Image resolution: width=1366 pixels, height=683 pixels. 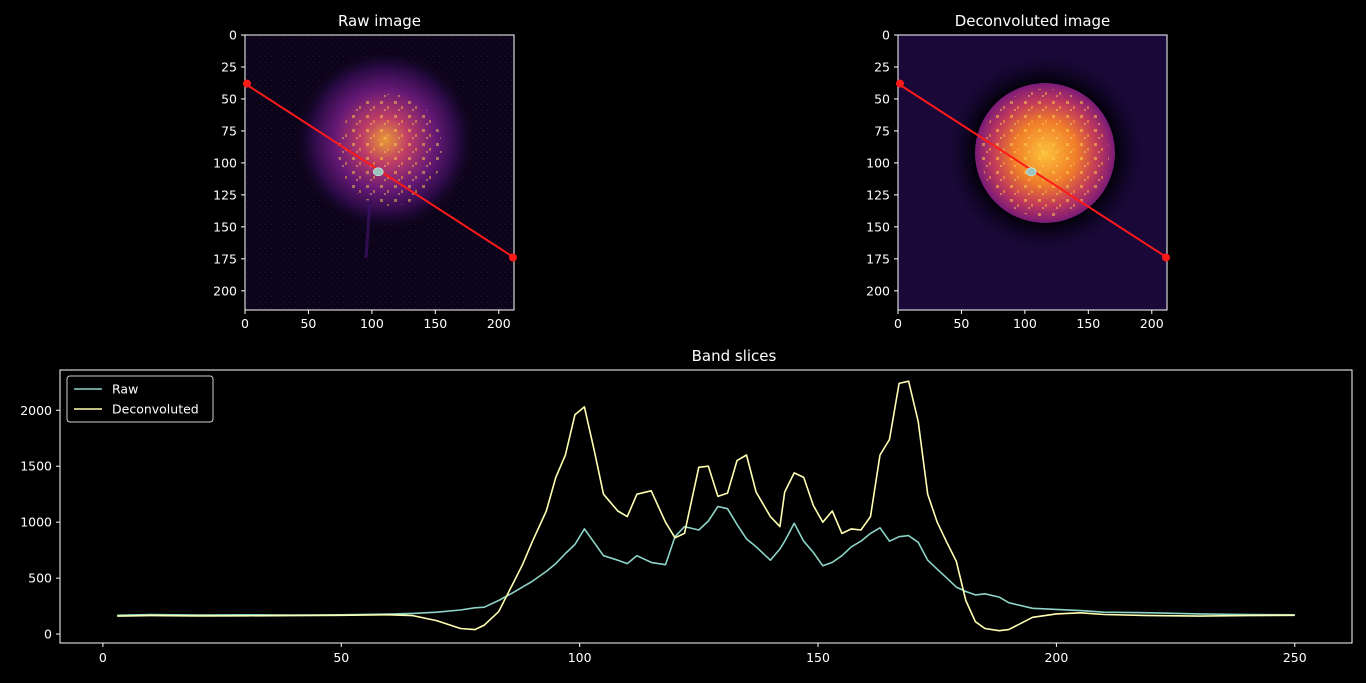 What do you see at coordinates (886, 35) in the screenshot?
I see `deconv-ytick-label: 0` at bounding box center [886, 35].